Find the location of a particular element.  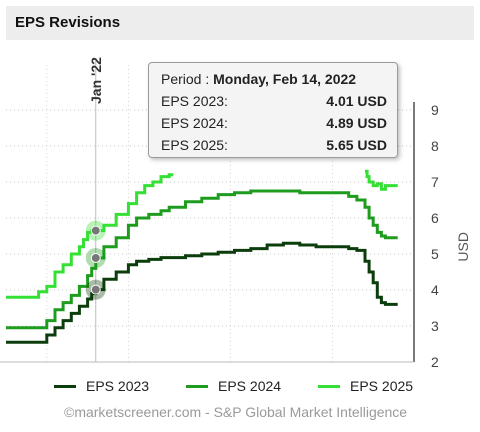

y-tick-label: 7 is located at coordinates (435, 182).